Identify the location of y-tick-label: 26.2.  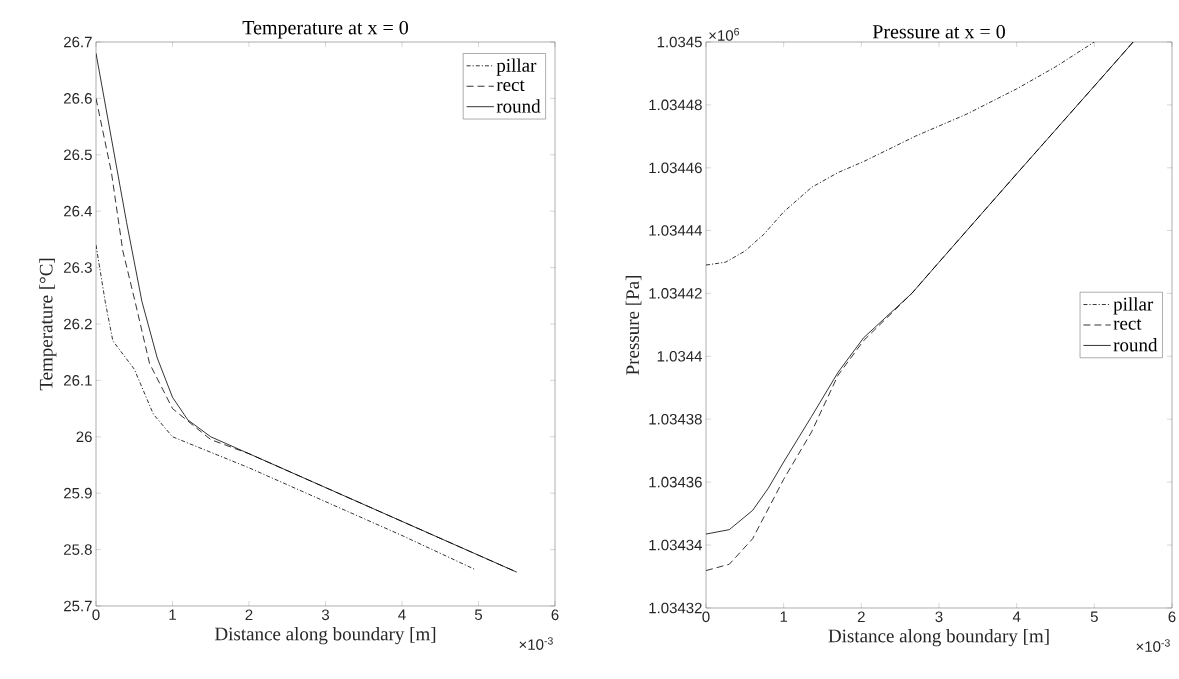
(78, 324).